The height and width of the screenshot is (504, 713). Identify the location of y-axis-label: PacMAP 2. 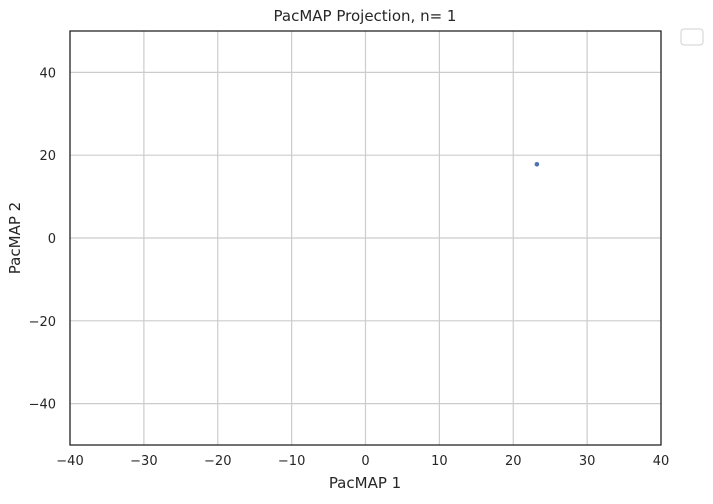
(15, 238).